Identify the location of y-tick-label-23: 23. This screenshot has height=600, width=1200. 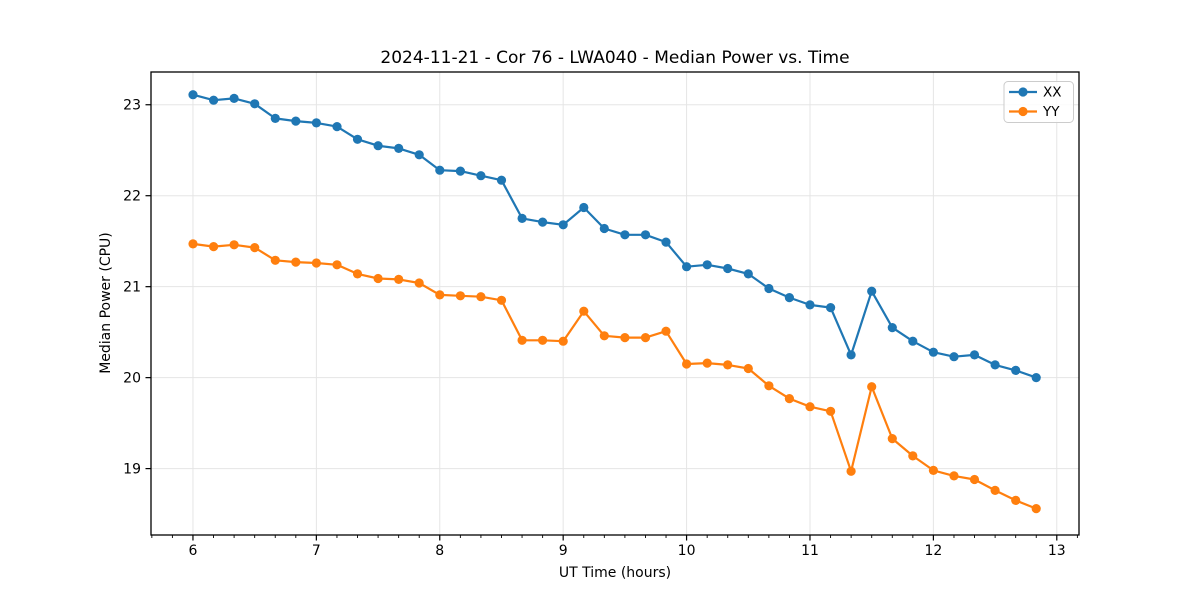
(132, 106).